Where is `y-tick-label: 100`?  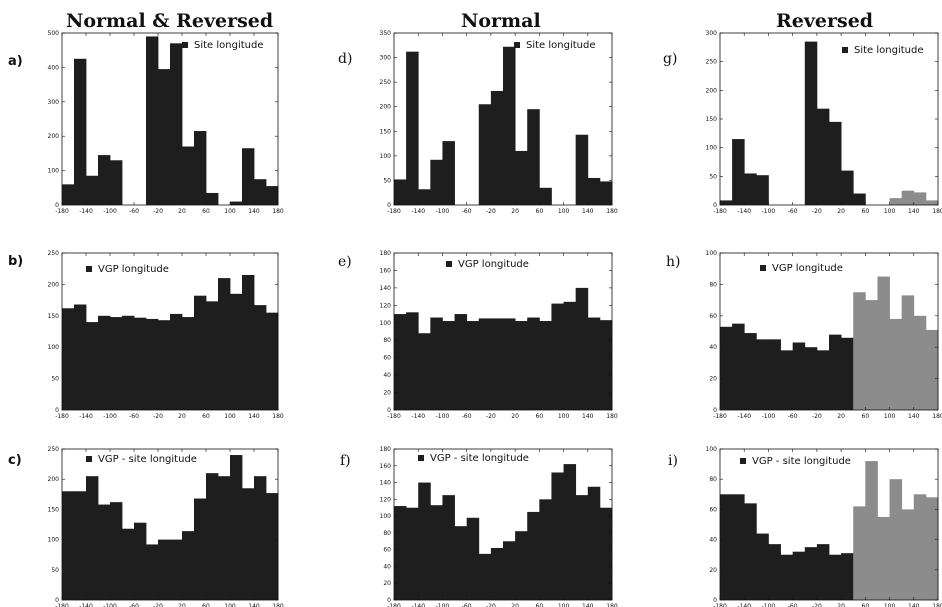
y-tick-label: 100 is located at coordinates (54, 540).